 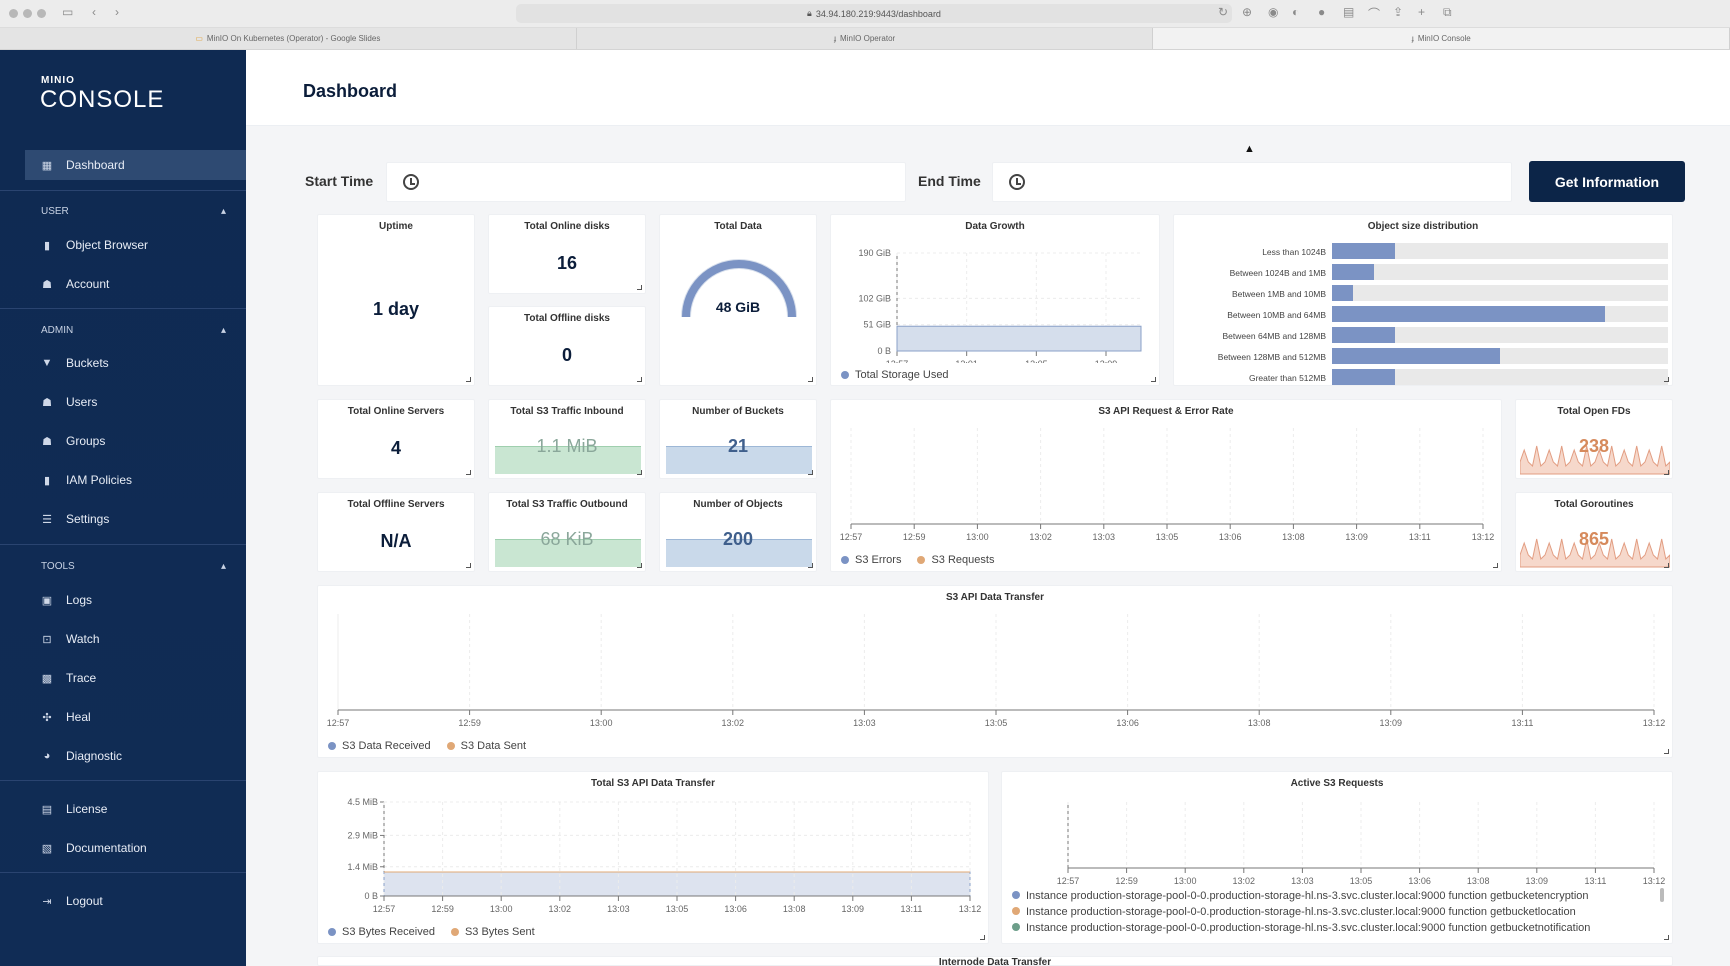 I want to click on new-tab-icon: +, so click(x=1422, y=12).